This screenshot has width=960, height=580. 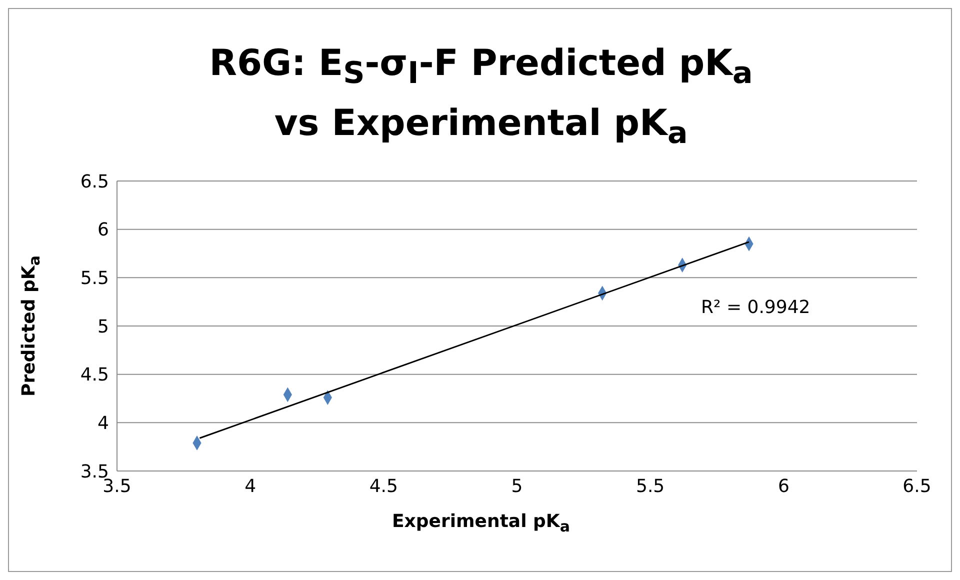 What do you see at coordinates (650, 486) in the screenshot?
I see `x-tick-label: 5.5` at bounding box center [650, 486].